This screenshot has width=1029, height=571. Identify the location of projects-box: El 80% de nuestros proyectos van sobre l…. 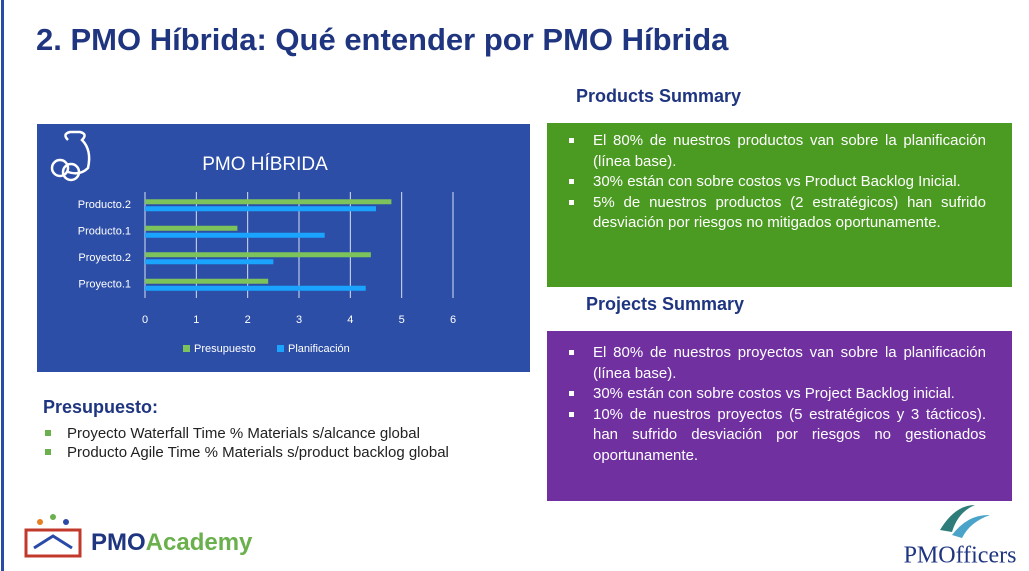
(779, 416).